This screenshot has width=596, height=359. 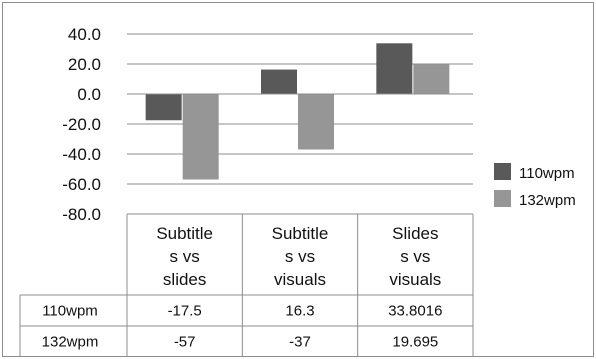 What do you see at coordinates (184, 279) in the screenshot?
I see `x-category-label: slides` at bounding box center [184, 279].